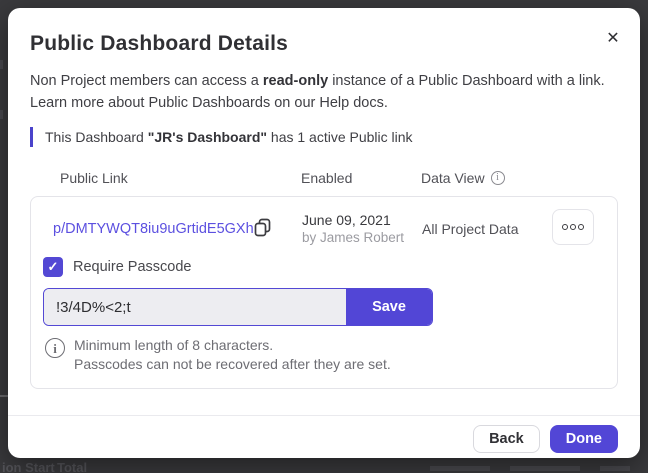  I want to click on save-button: Save, so click(389, 307).